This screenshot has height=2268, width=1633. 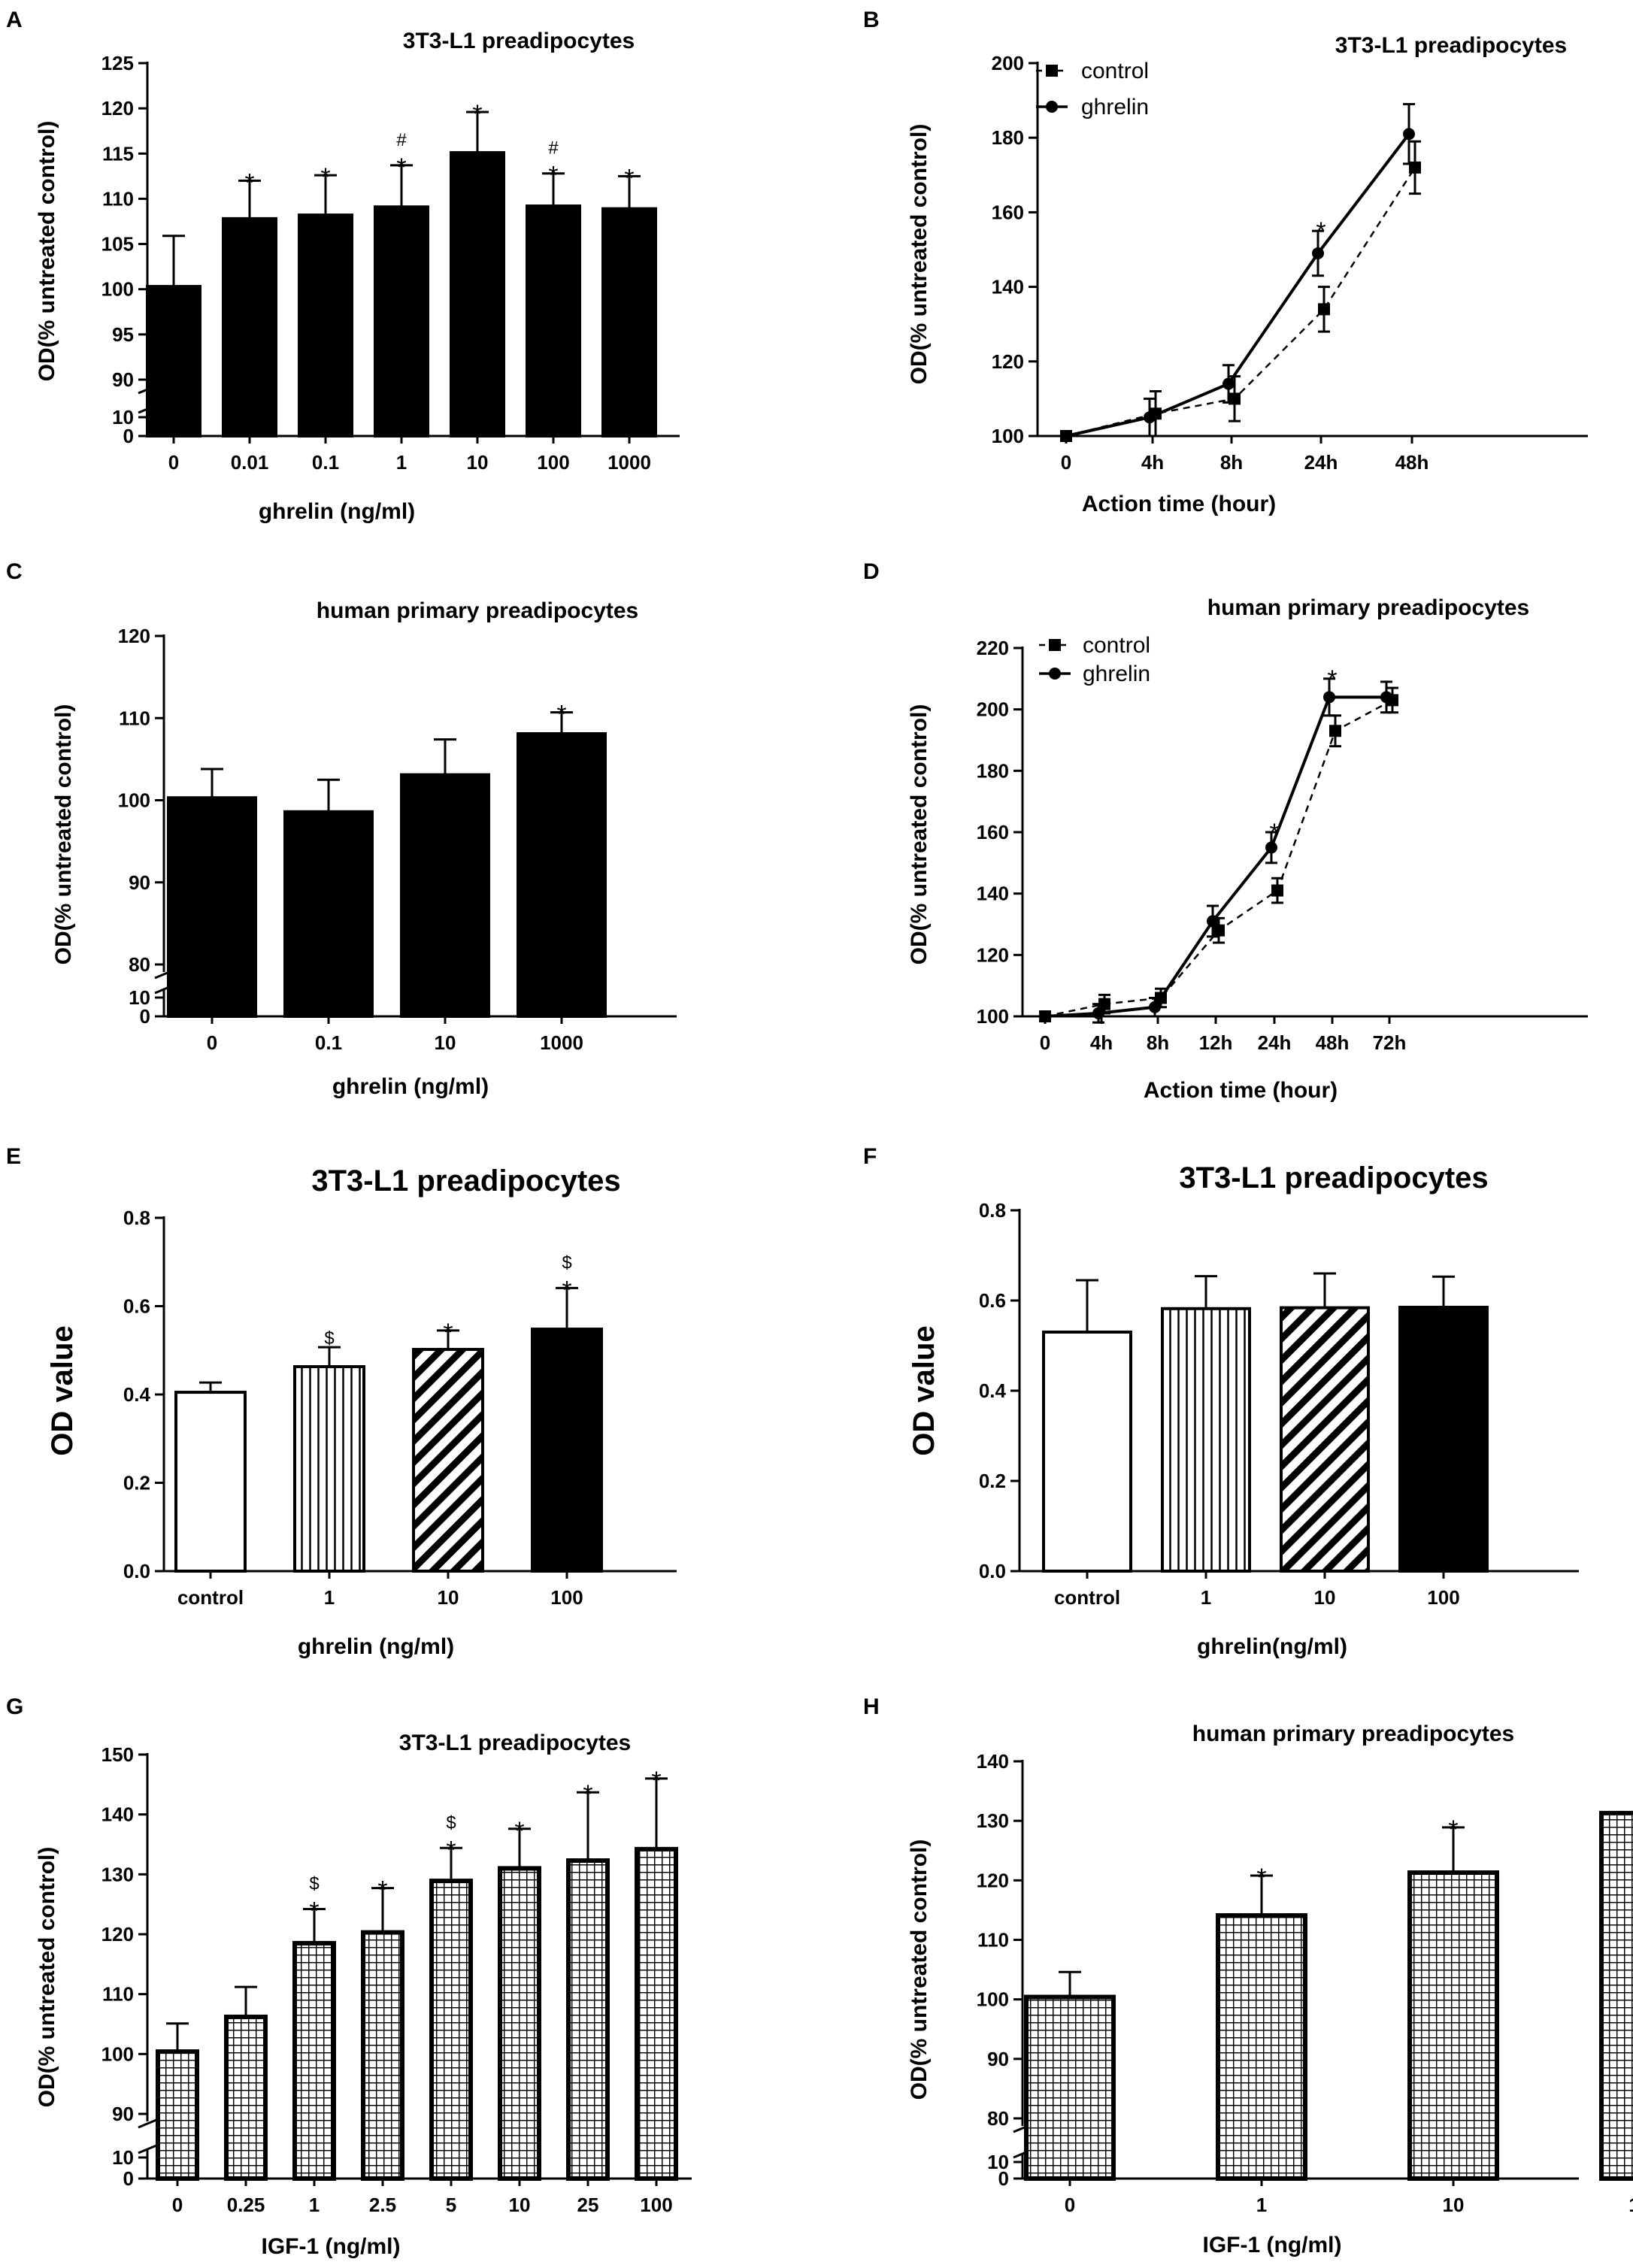 What do you see at coordinates (410, 1086) in the screenshot?
I see `x-axis-label: ghrelin (ng/ml)` at bounding box center [410, 1086].